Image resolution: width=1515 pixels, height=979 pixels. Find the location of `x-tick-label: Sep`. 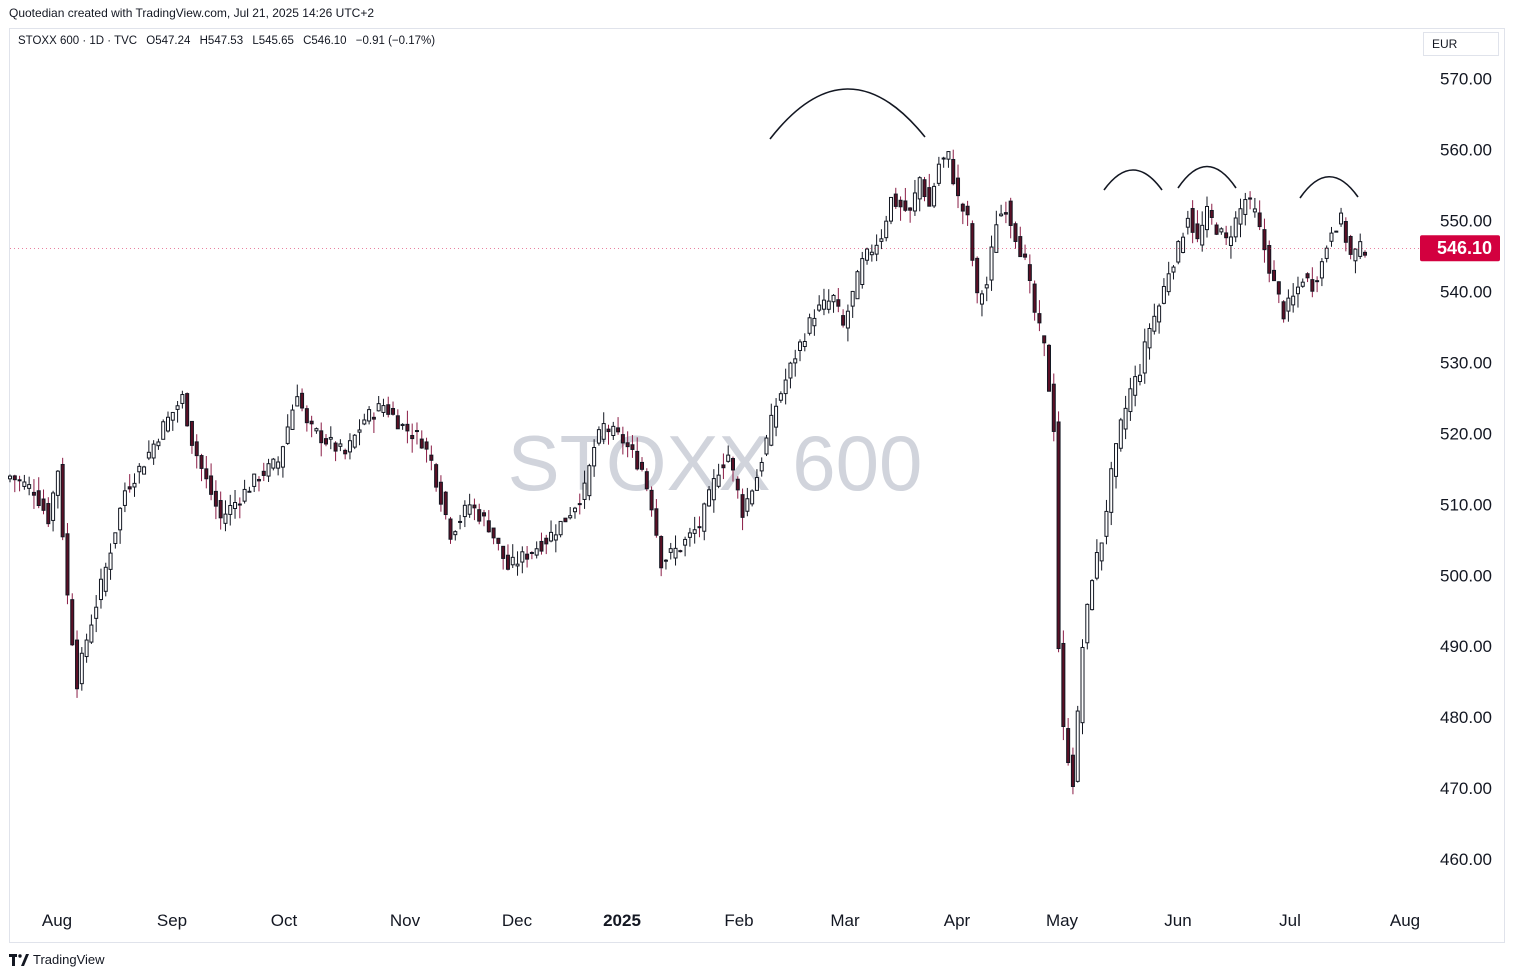

x-tick-label: Sep is located at coordinates (172, 920).